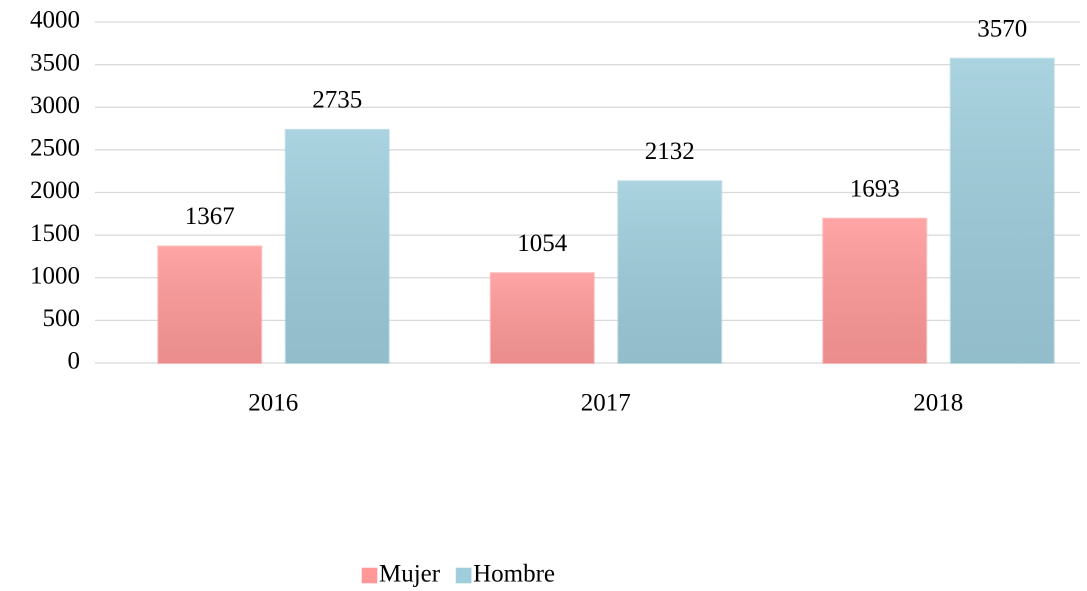  Describe the element at coordinates (514, 574) in the screenshot. I see `legend-label: Hombre` at that location.